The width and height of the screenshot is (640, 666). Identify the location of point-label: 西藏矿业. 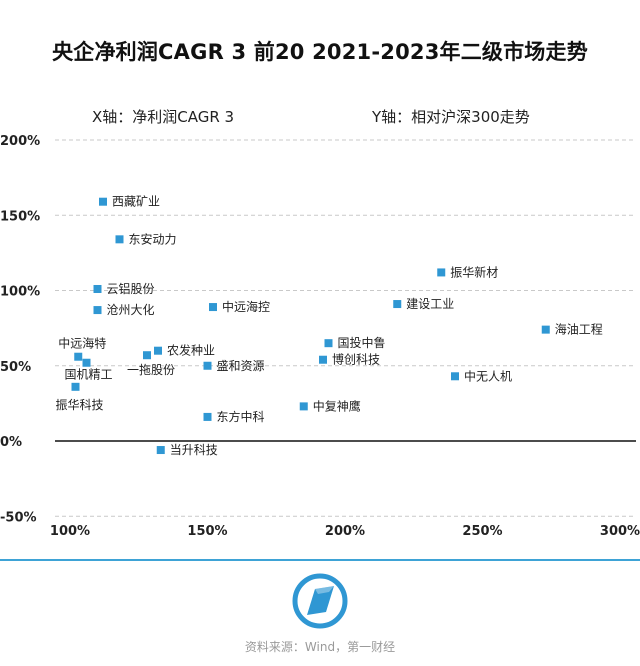
(136, 202).